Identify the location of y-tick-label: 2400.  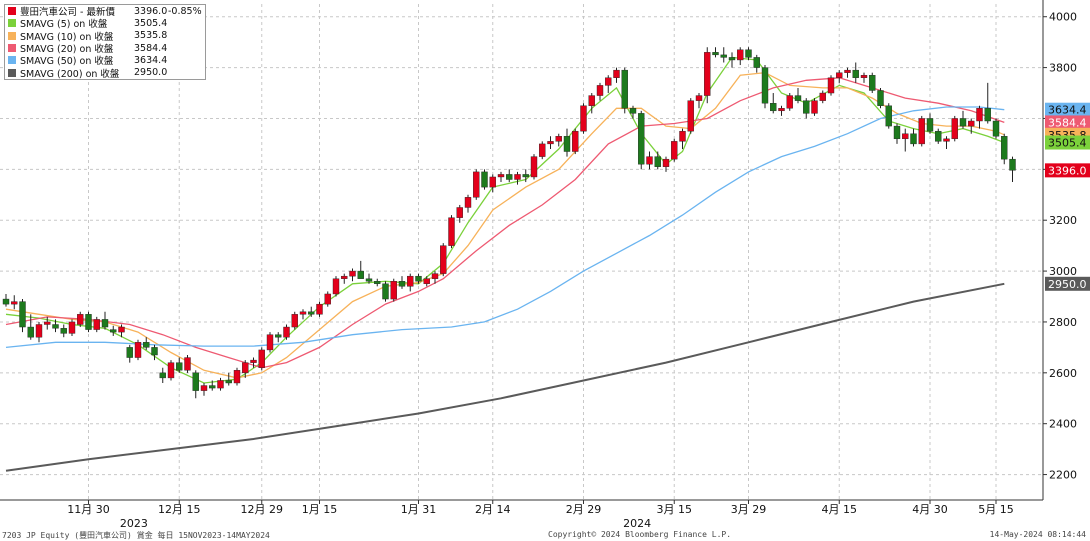
(1063, 424).